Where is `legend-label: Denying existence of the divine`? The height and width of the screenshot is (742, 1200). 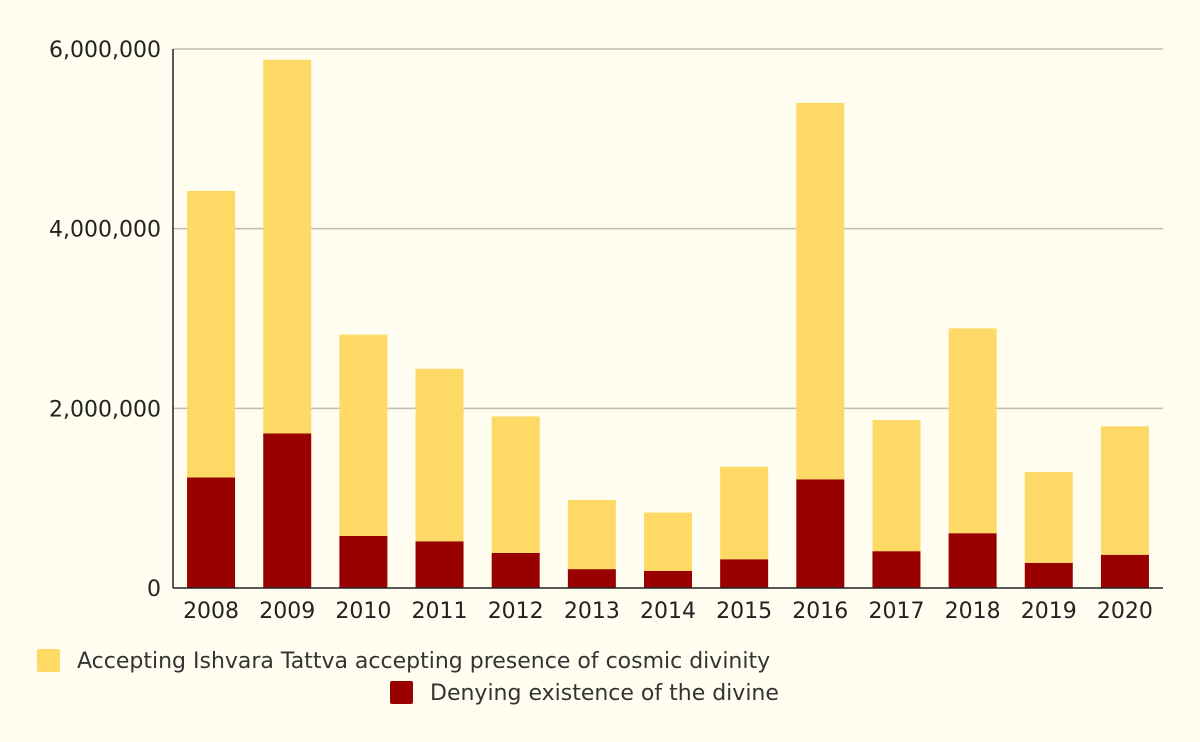
legend-label: Denying existence of the divine is located at coordinates (604, 693).